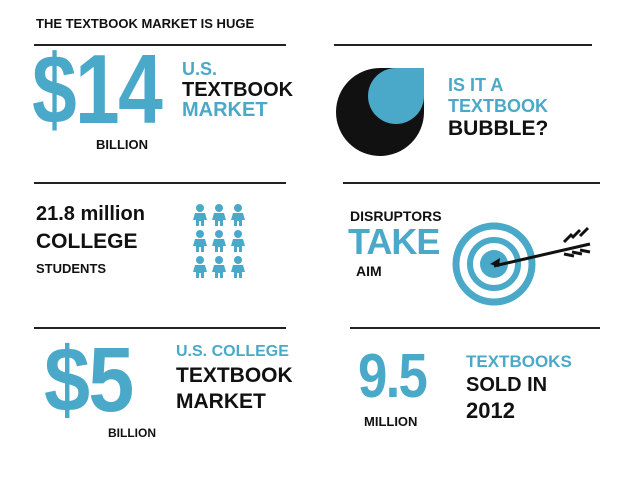  Describe the element at coordinates (90, 214) in the screenshot. I see `students-value: 21.8 million` at that location.